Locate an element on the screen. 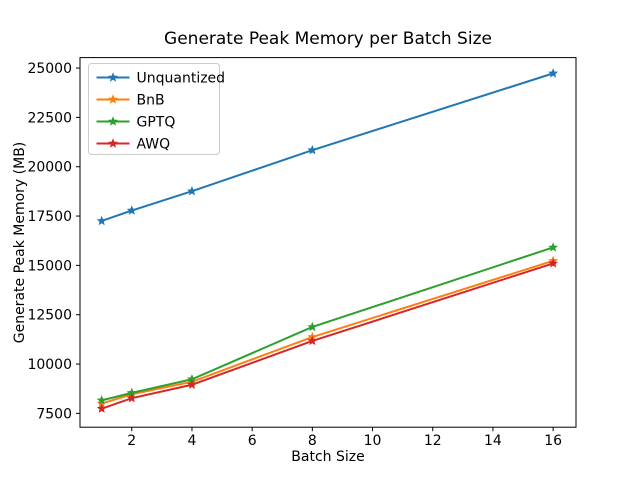 The width and height of the screenshot is (640, 480). y-tick-label: 12500 is located at coordinates (49, 316).